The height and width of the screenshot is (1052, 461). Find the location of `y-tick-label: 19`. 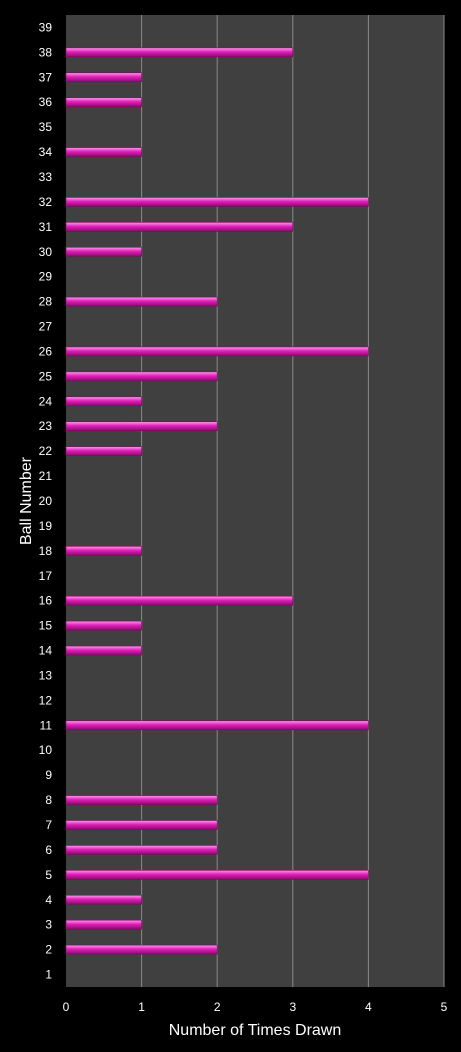

y-tick-label: 19 is located at coordinates (46, 526).